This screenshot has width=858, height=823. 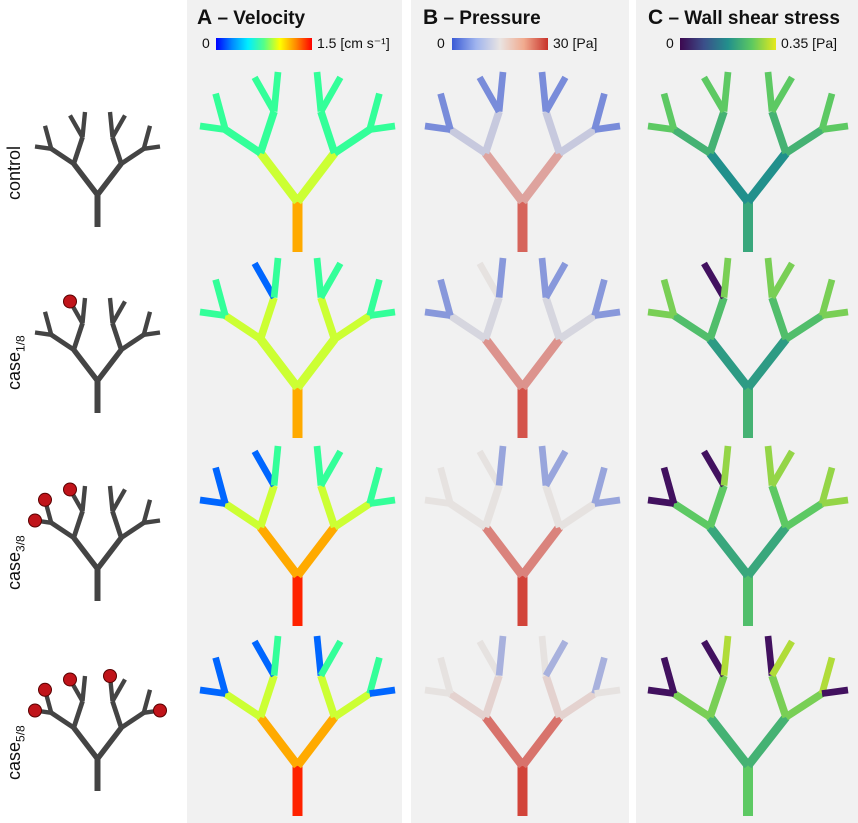 What do you see at coordinates (160, 710) in the screenshot?
I see `occlusion-marker` at bounding box center [160, 710].